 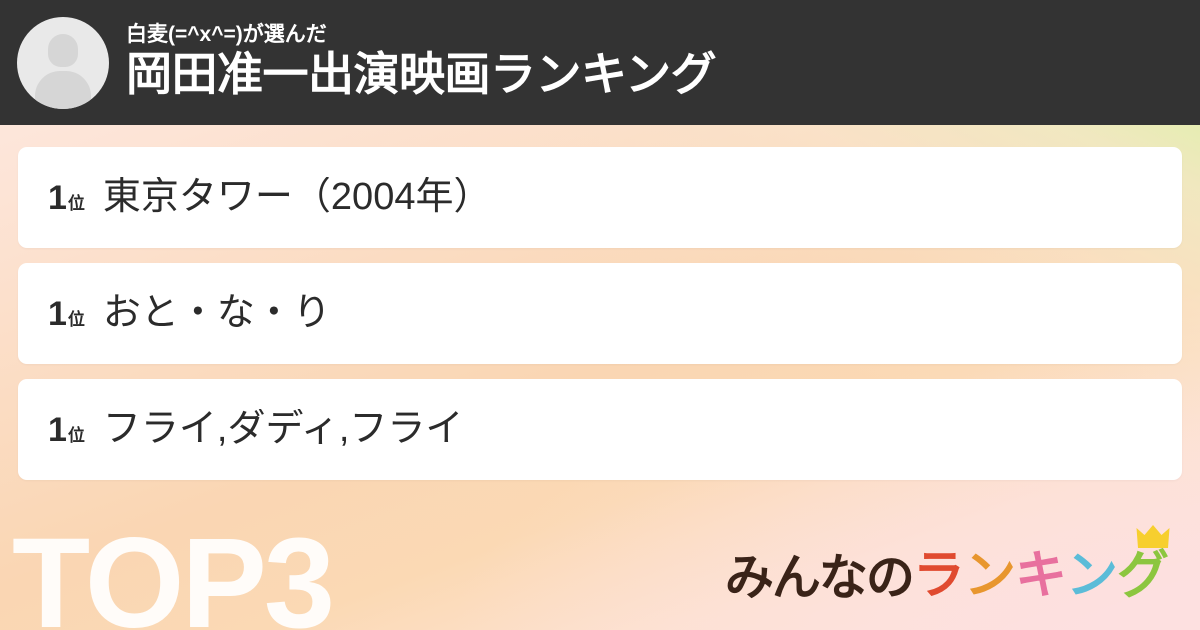 I want to click on ranking-item-title: フライ,ダディ,フライ, so click(x=283, y=429).